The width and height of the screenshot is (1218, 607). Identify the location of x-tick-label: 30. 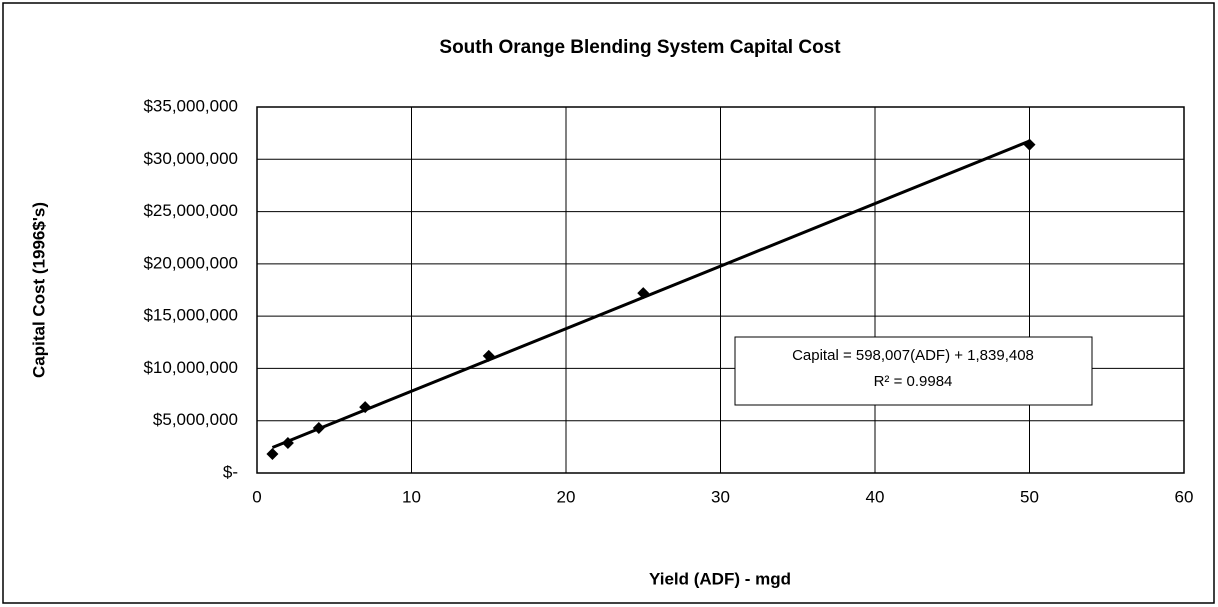
(720, 496).